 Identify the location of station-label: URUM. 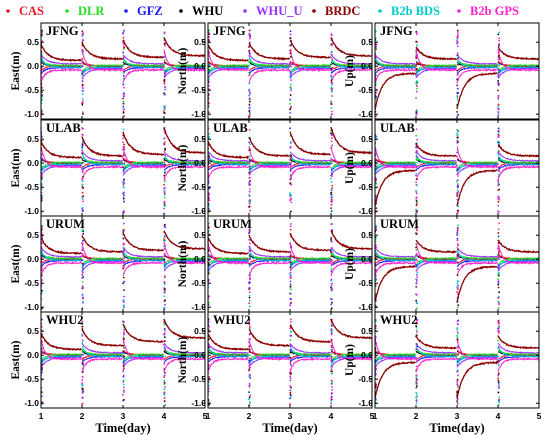
(65, 224).